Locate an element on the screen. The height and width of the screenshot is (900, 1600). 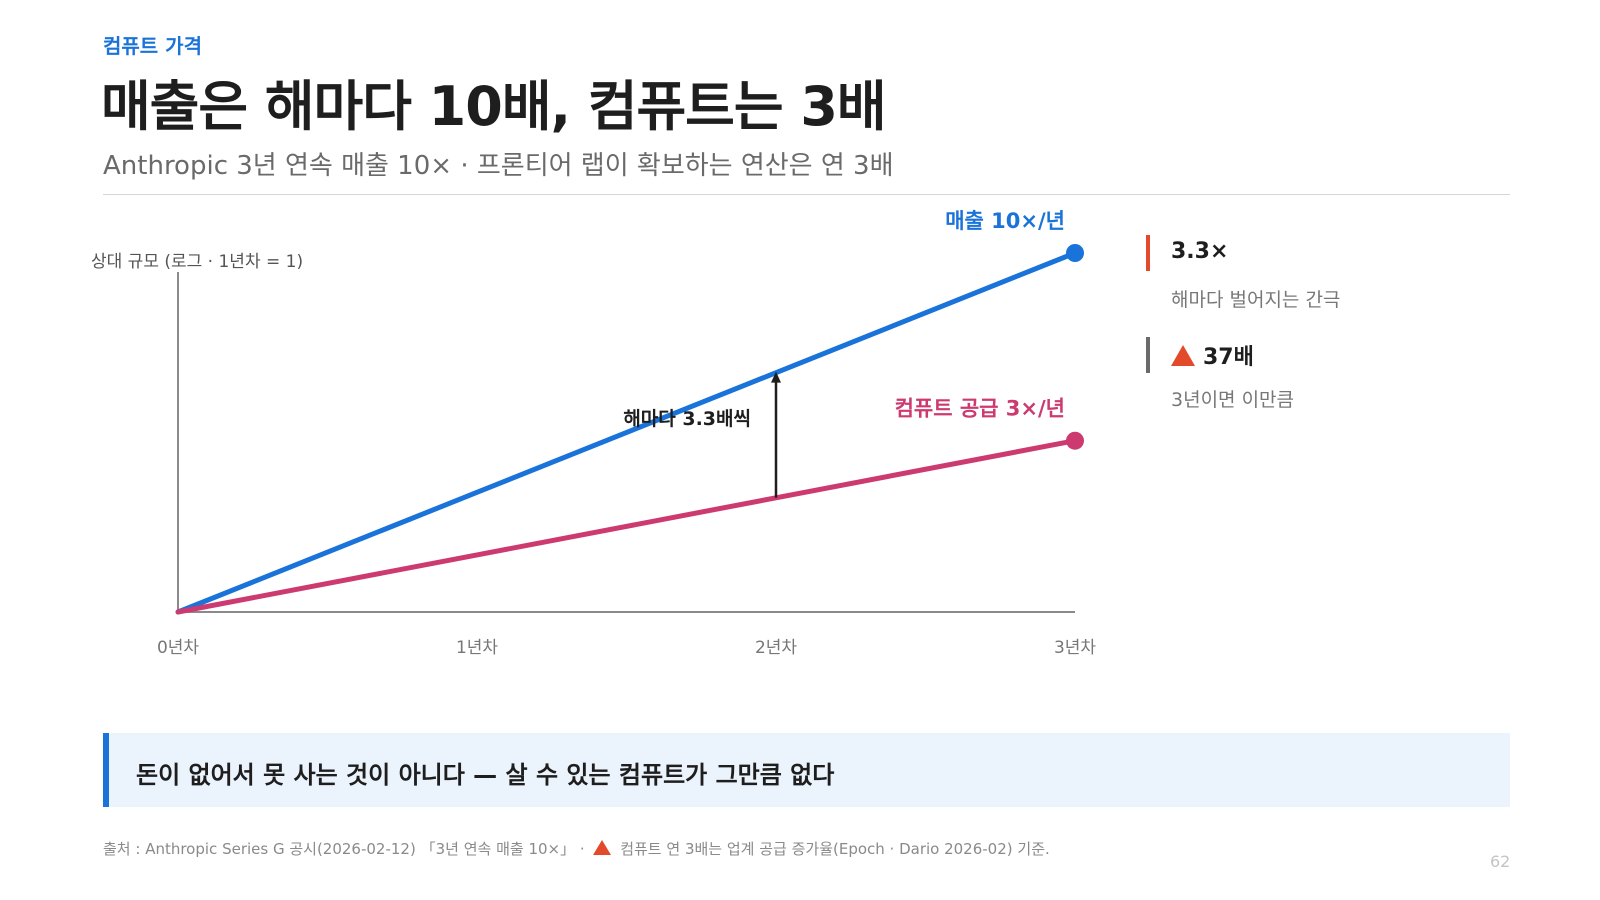
callout-text: 돈이 없어서 못 사는 것이 아니다 — 살 수 있는 컴퓨트가 그만큼 없다 is located at coordinates (485, 775).